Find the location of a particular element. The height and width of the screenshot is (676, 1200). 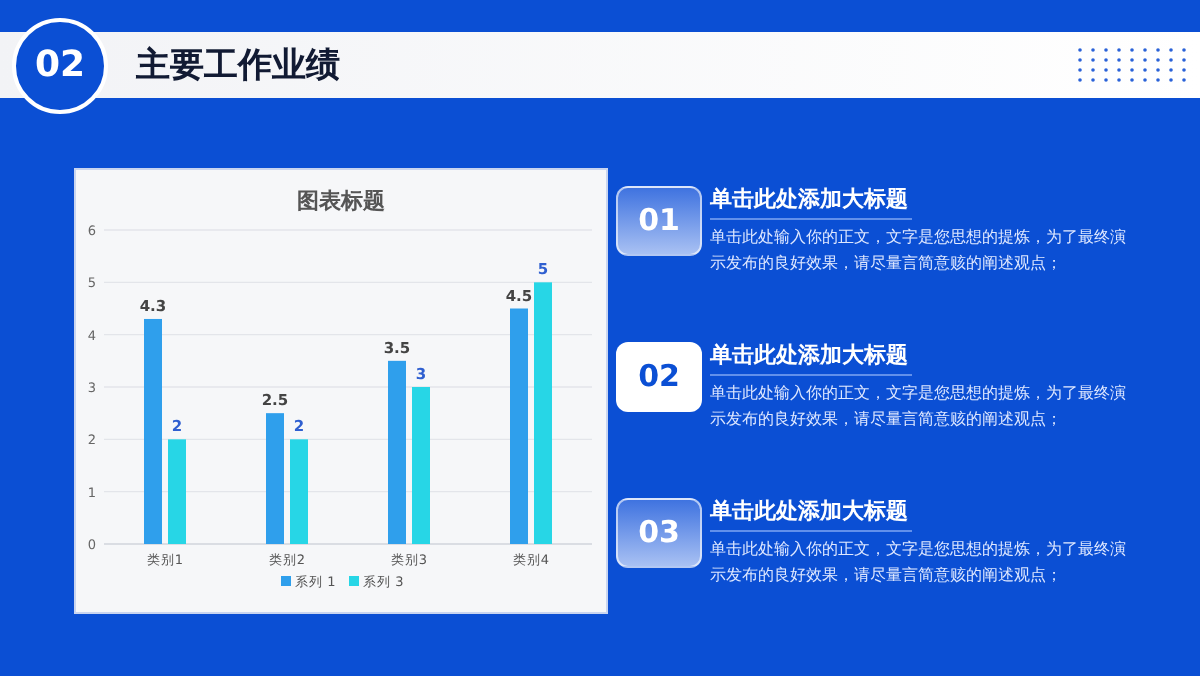

text: 03 is located at coordinates (659, 533).